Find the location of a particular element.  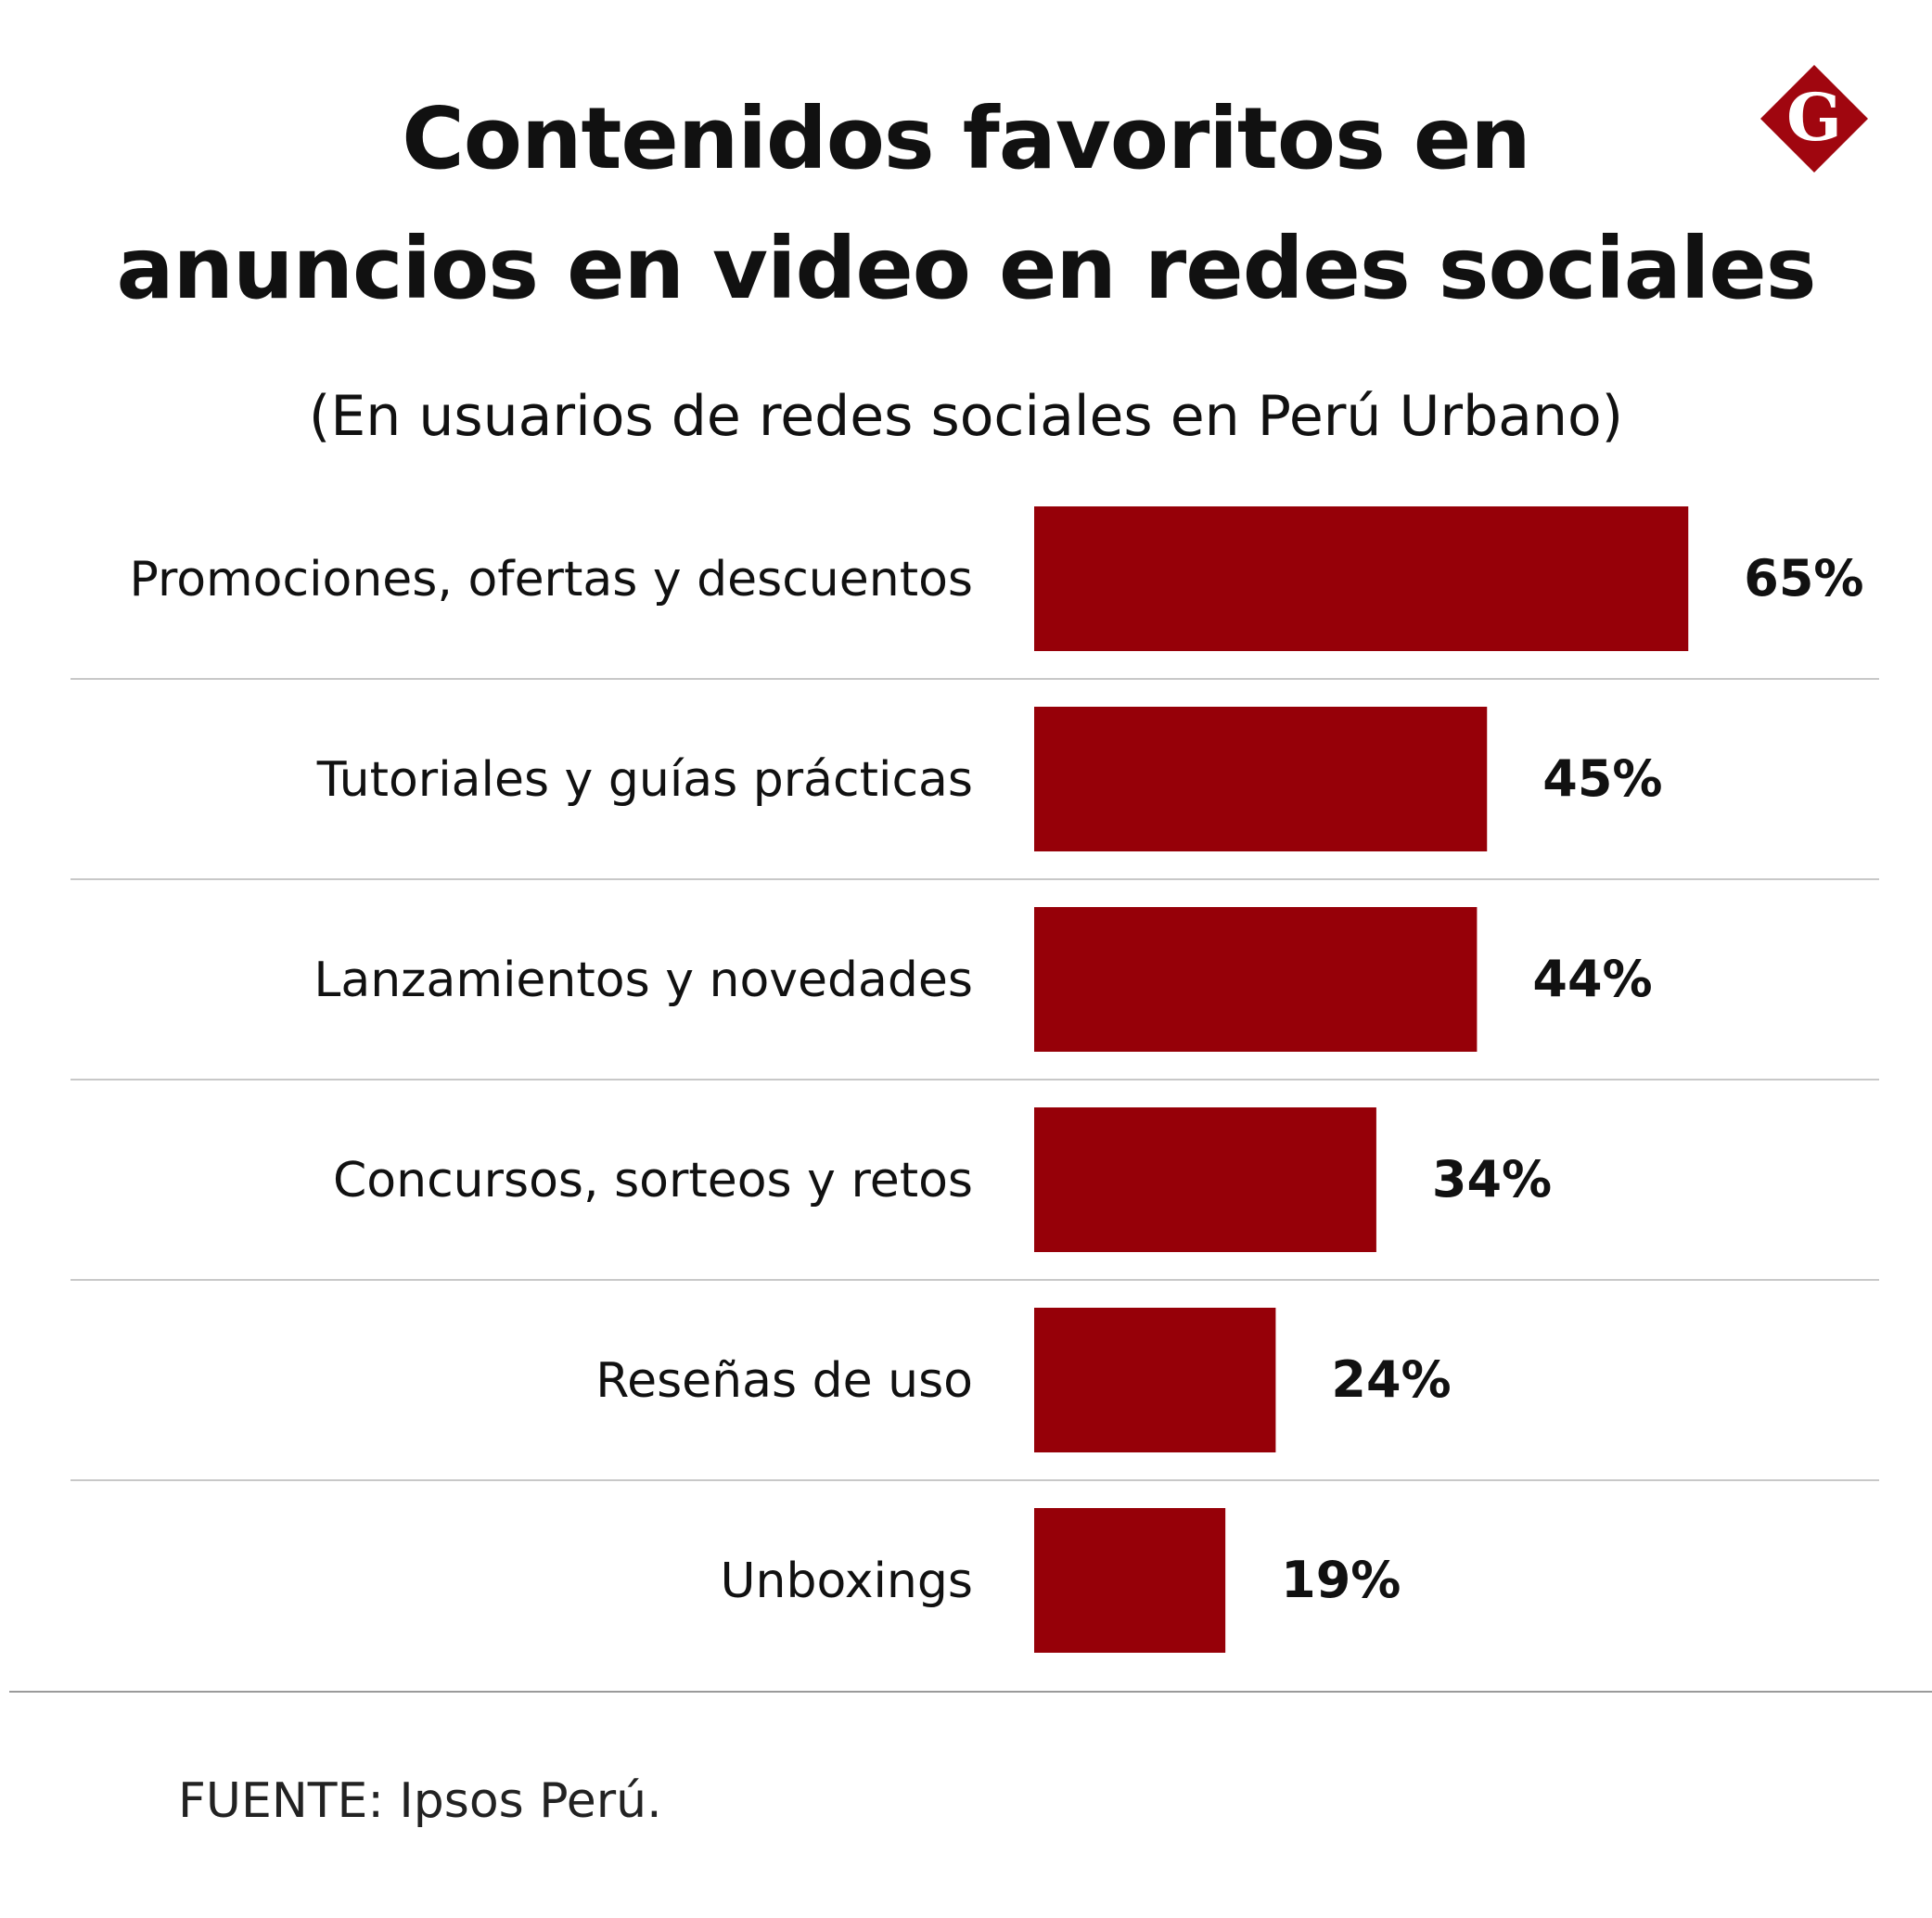

category-label: Tutoriales y guías prácticas is located at coordinates (644, 780).